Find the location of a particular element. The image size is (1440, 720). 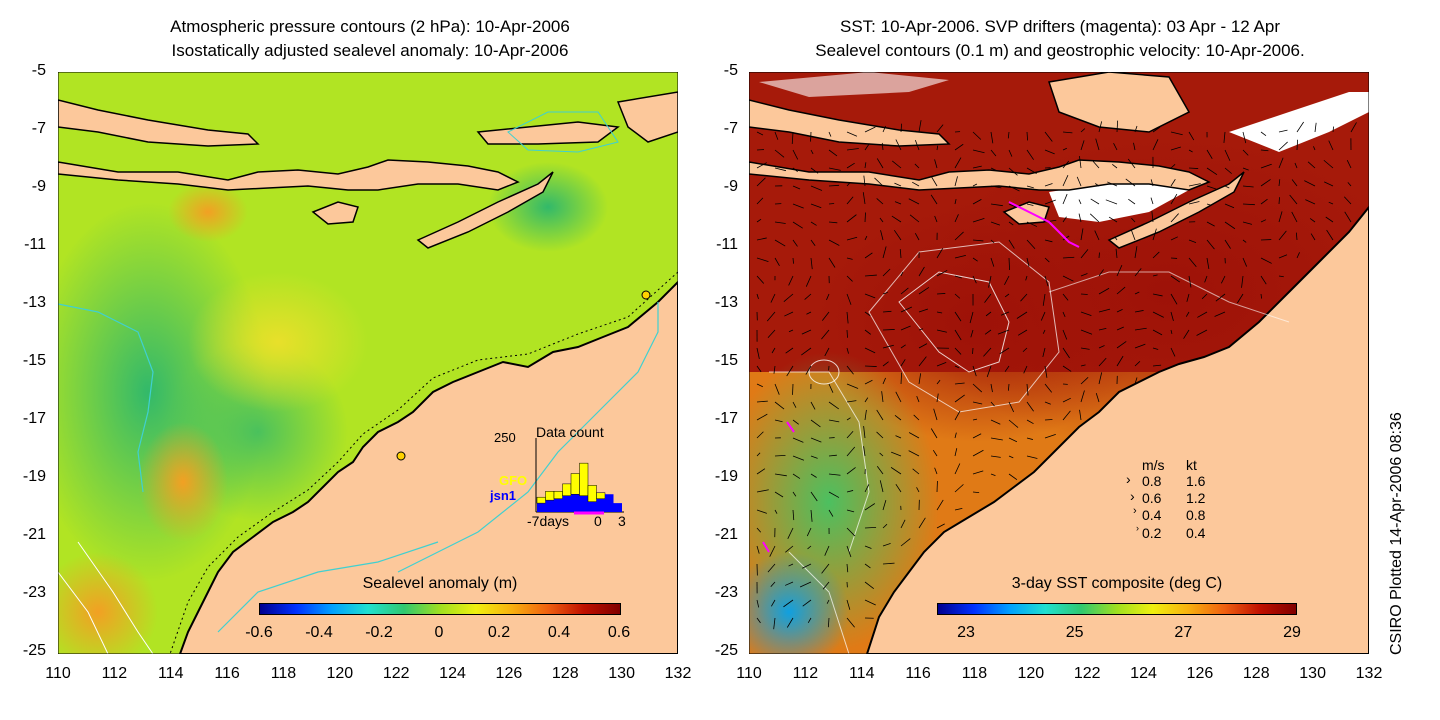

right-x-tick: 116 is located at coordinates (918, 673).